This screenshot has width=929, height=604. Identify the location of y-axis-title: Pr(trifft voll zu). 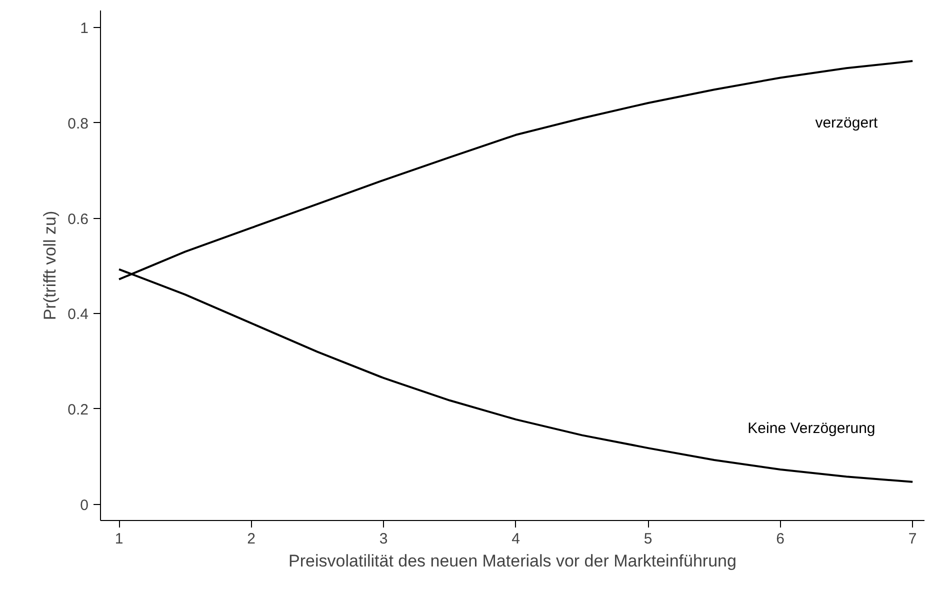
(50, 265).